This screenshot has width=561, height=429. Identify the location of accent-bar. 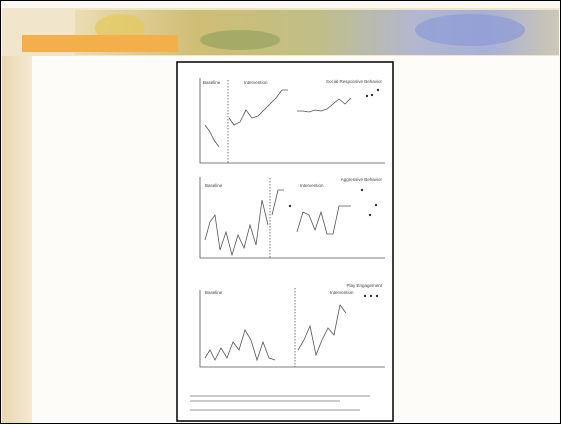
(100, 43).